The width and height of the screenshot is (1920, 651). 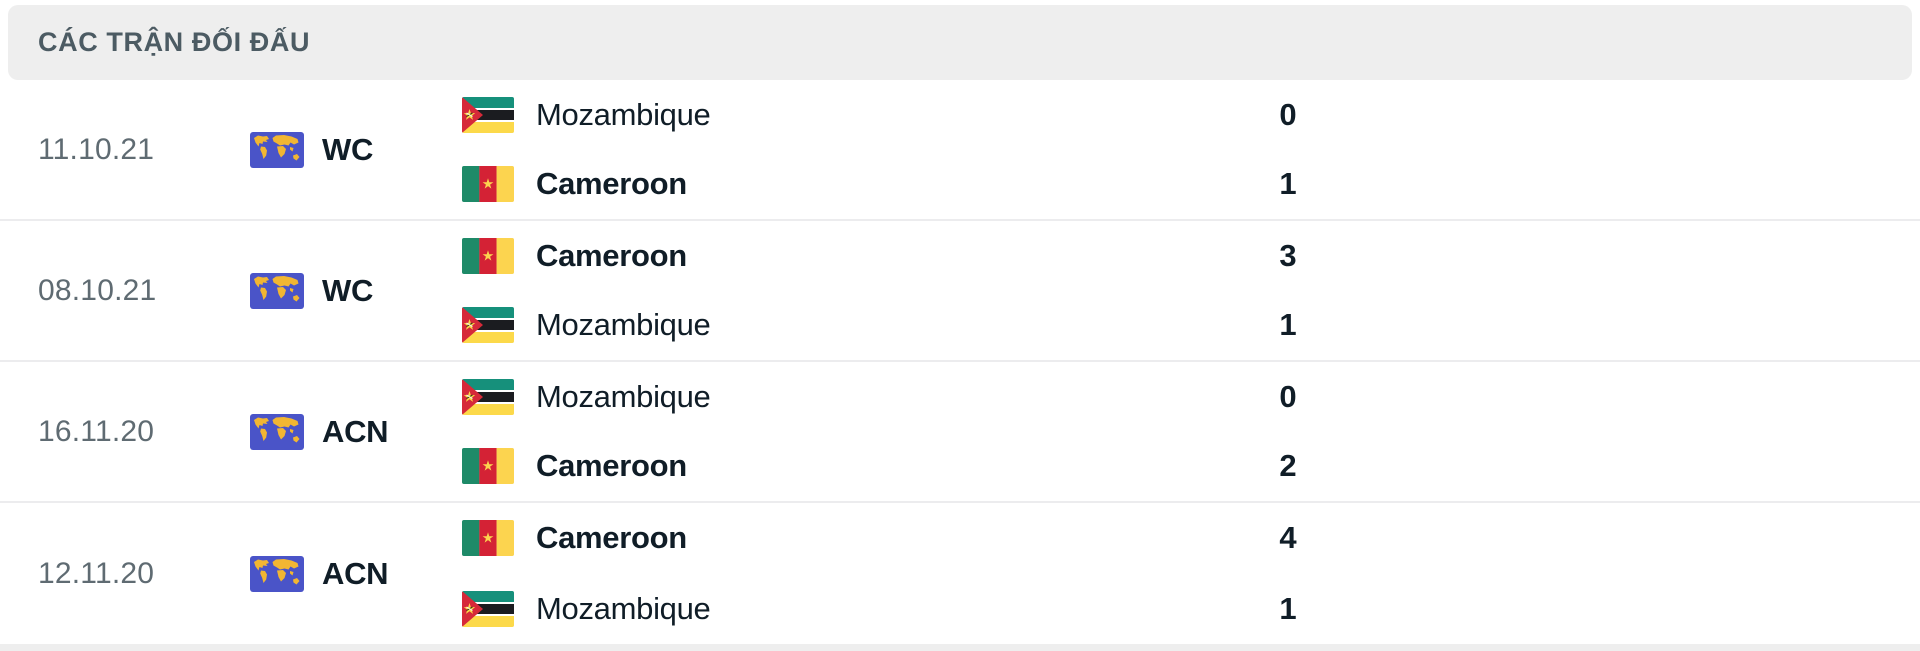 I want to click on team-score: 3, so click(x=1288, y=255).